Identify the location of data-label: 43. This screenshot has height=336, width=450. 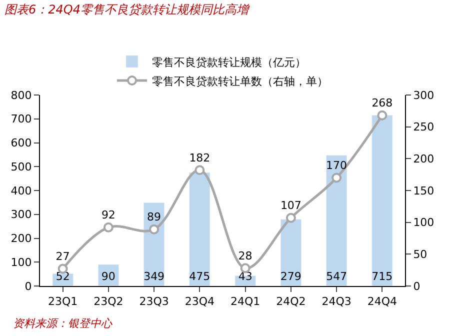
(245, 276).